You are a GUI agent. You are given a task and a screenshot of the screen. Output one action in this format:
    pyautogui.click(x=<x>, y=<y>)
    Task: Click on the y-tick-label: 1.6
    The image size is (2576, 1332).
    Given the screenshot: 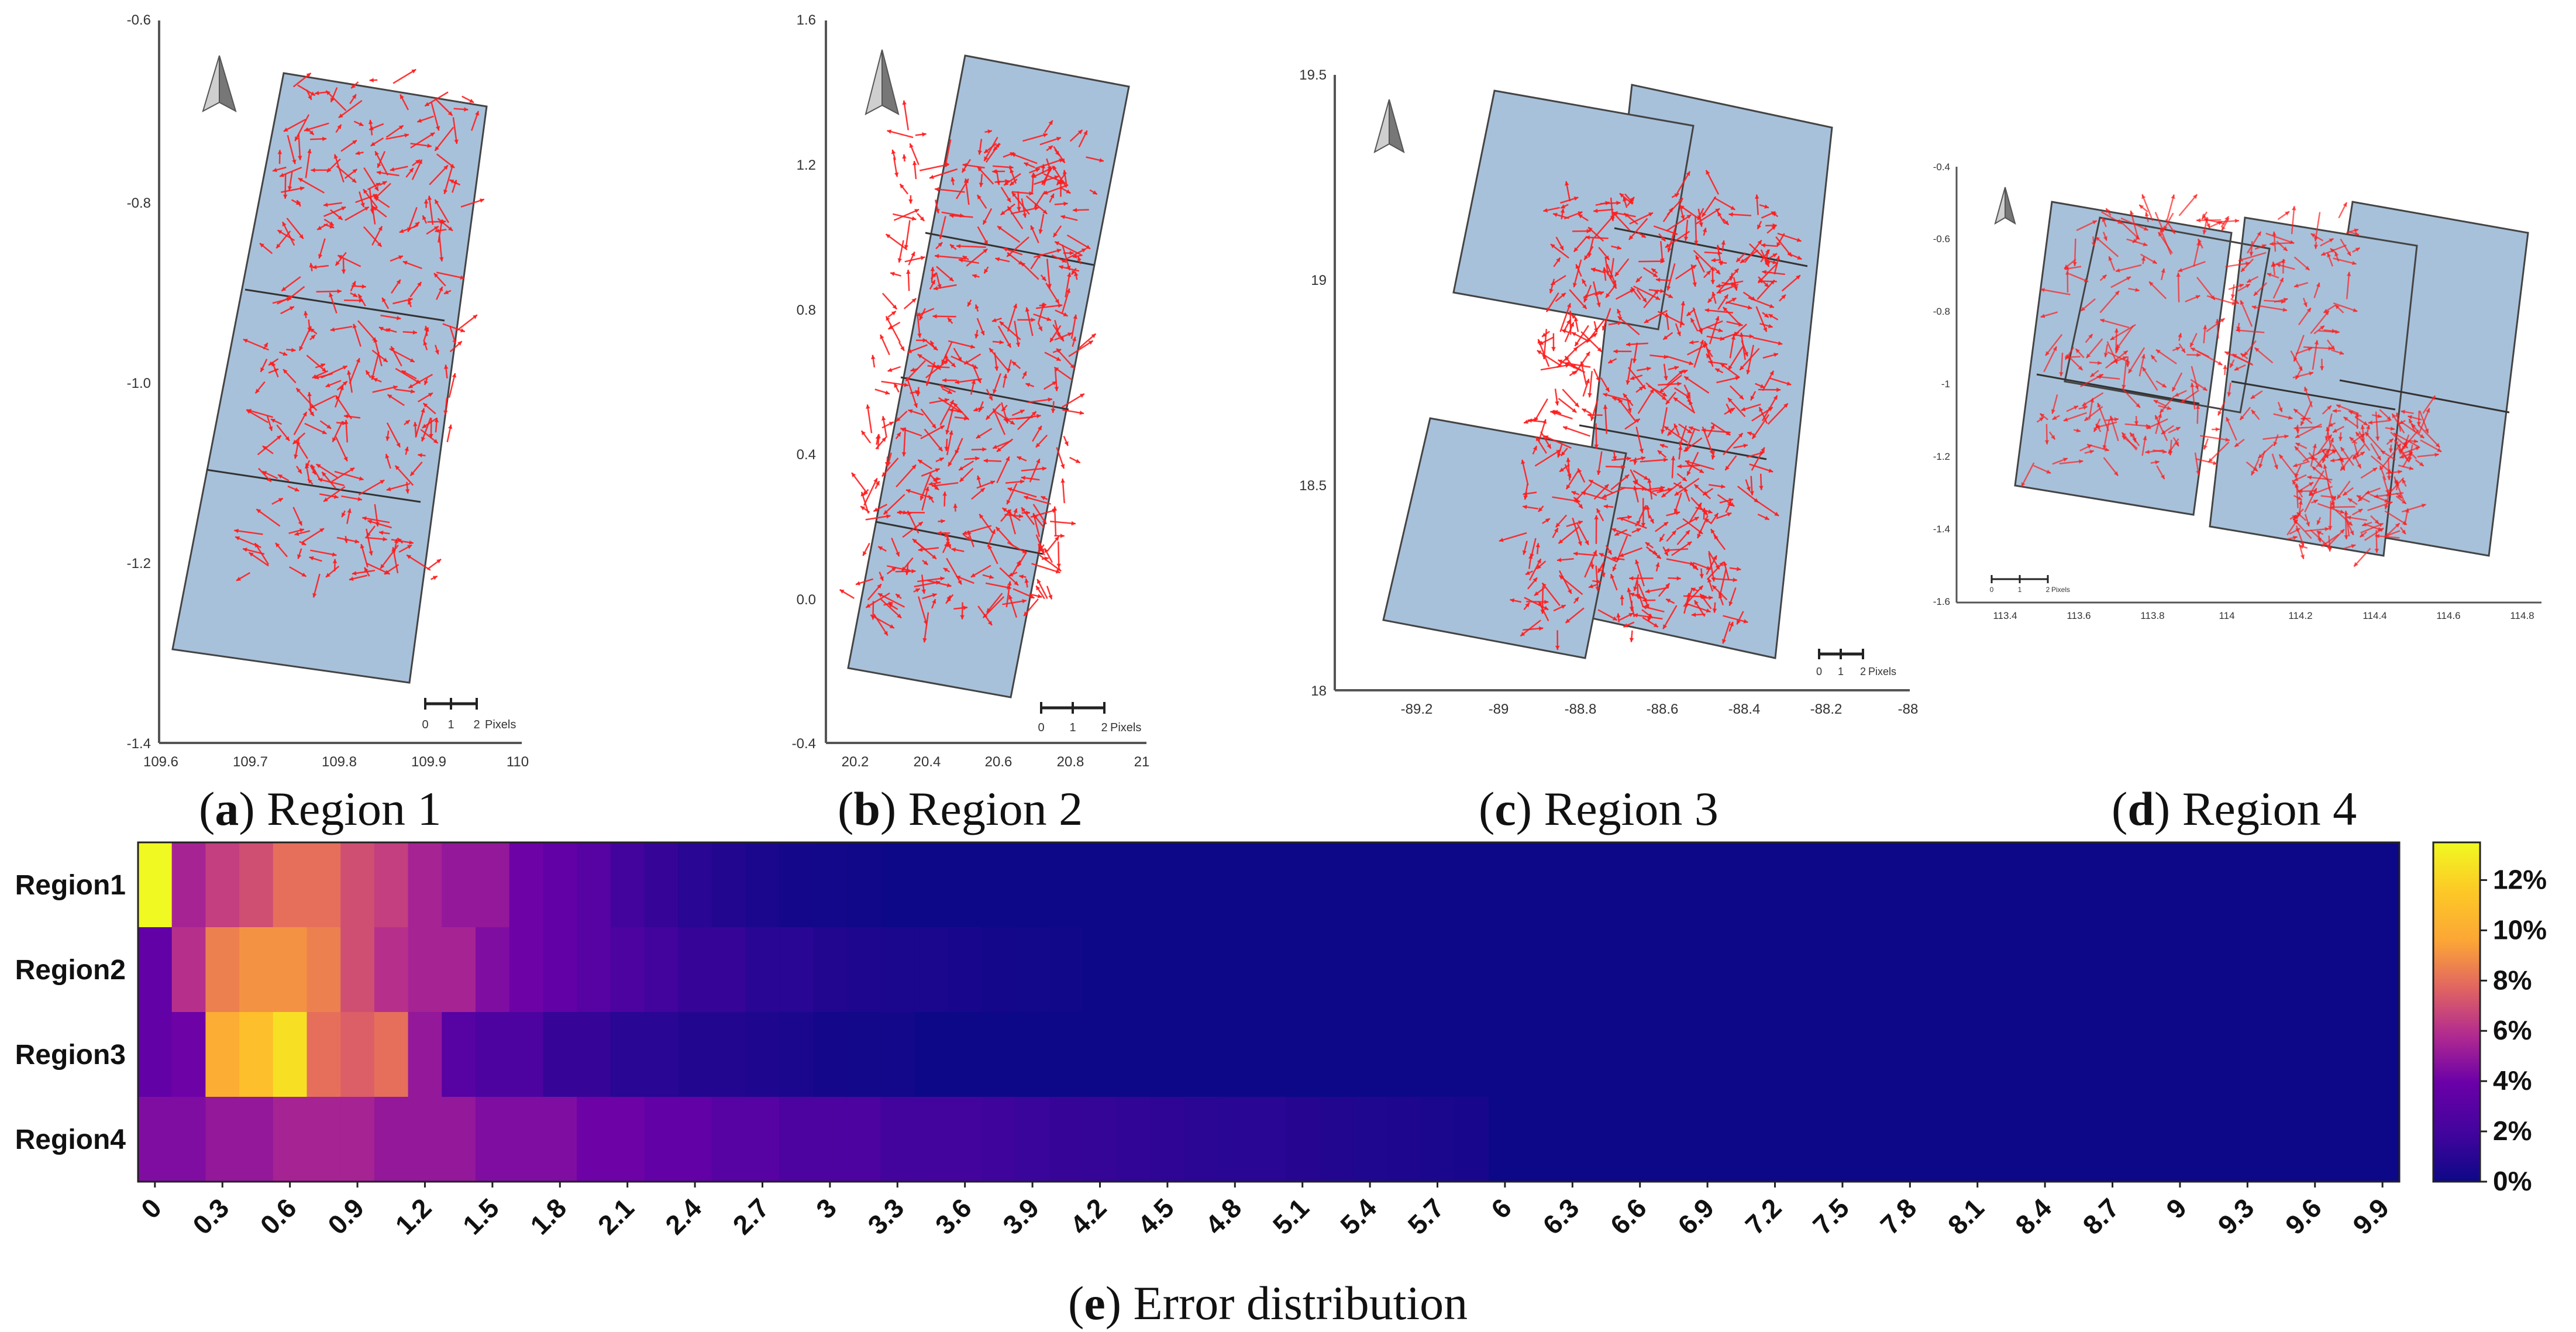 What is the action you would take?
    pyautogui.click(x=806, y=20)
    